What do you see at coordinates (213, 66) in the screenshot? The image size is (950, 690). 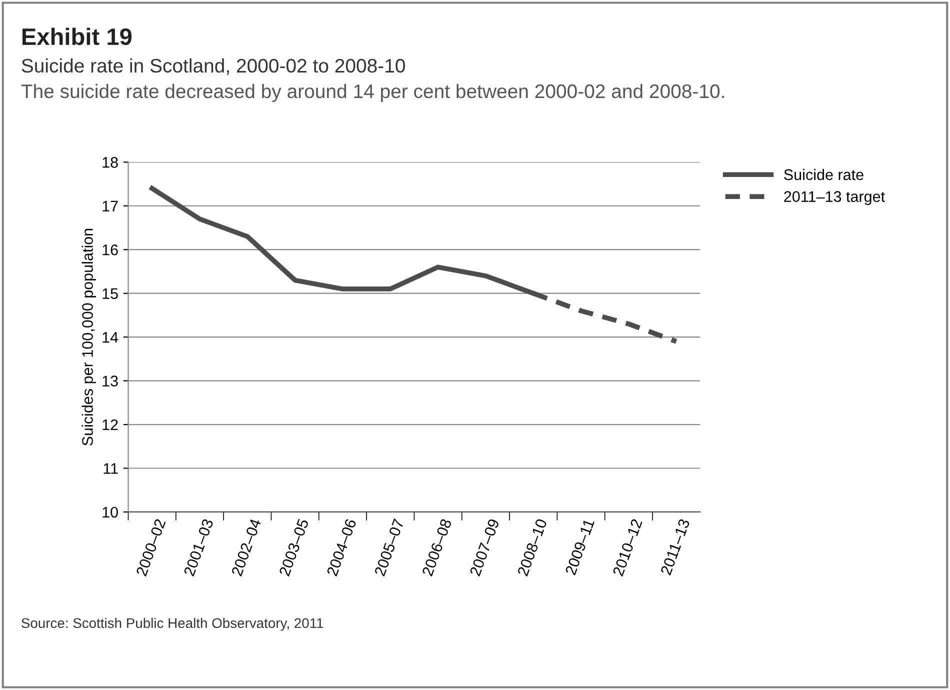 I see `chart-subtitle: Suicide rate in Scotland, 2000-02 to 2008-10` at bounding box center [213, 66].